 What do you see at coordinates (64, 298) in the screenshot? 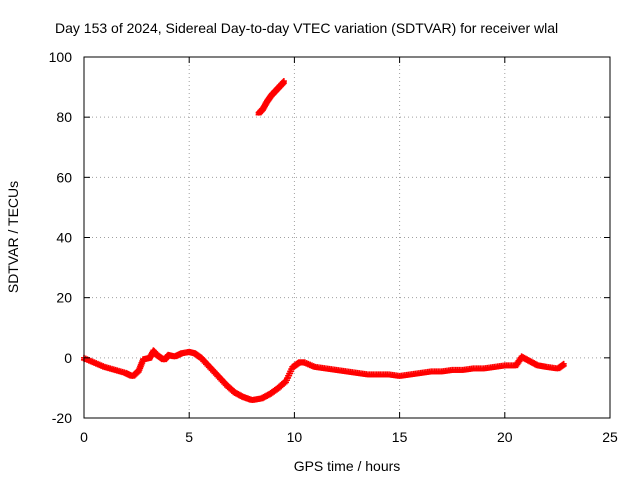
I see `y-tick-label: 20` at bounding box center [64, 298].